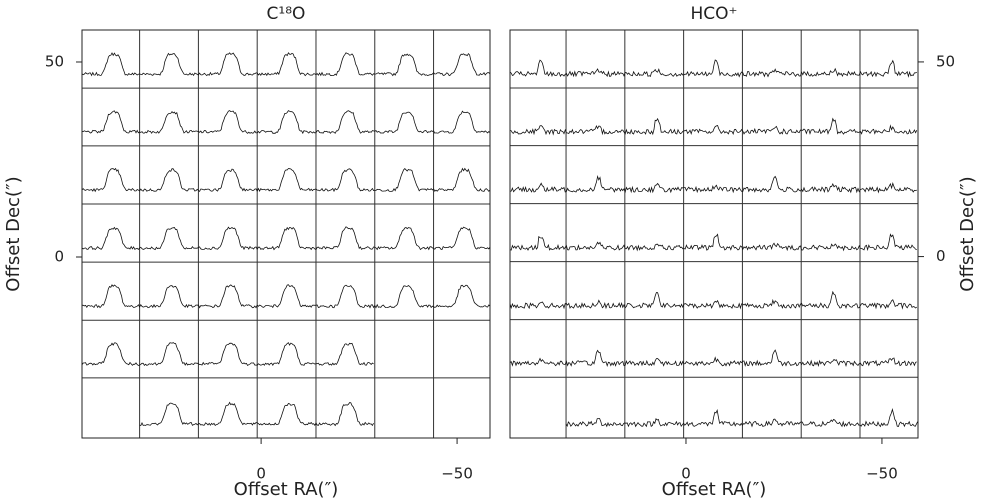 This screenshot has height=502, width=981. What do you see at coordinates (713, 14) in the screenshot?
I see `panel-title: HCO⁺` at bounding box center [713, 14].